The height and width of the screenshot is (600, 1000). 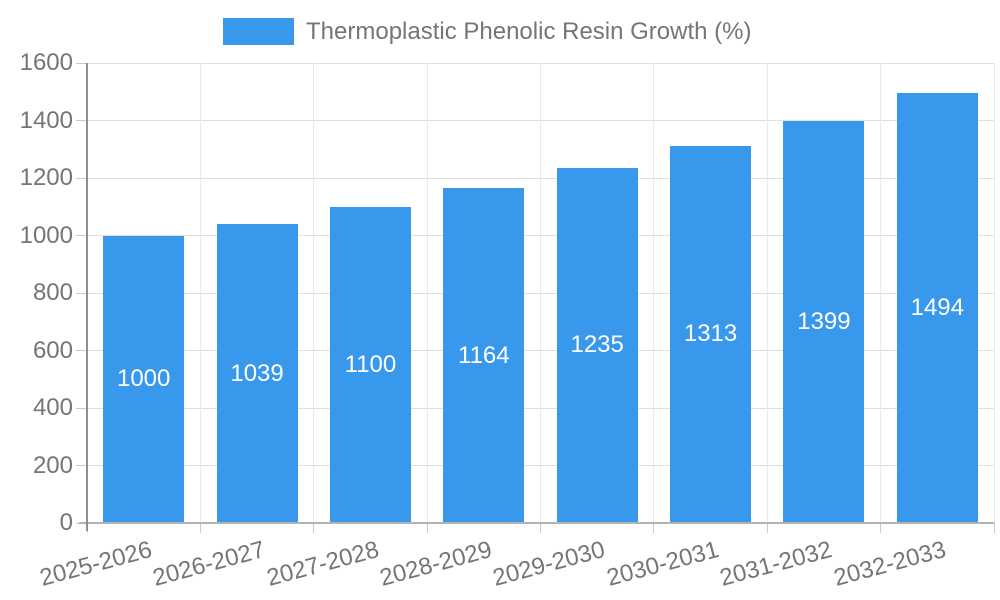 I want to click on bar-value-label: 1000, so click(x=143, y=379).